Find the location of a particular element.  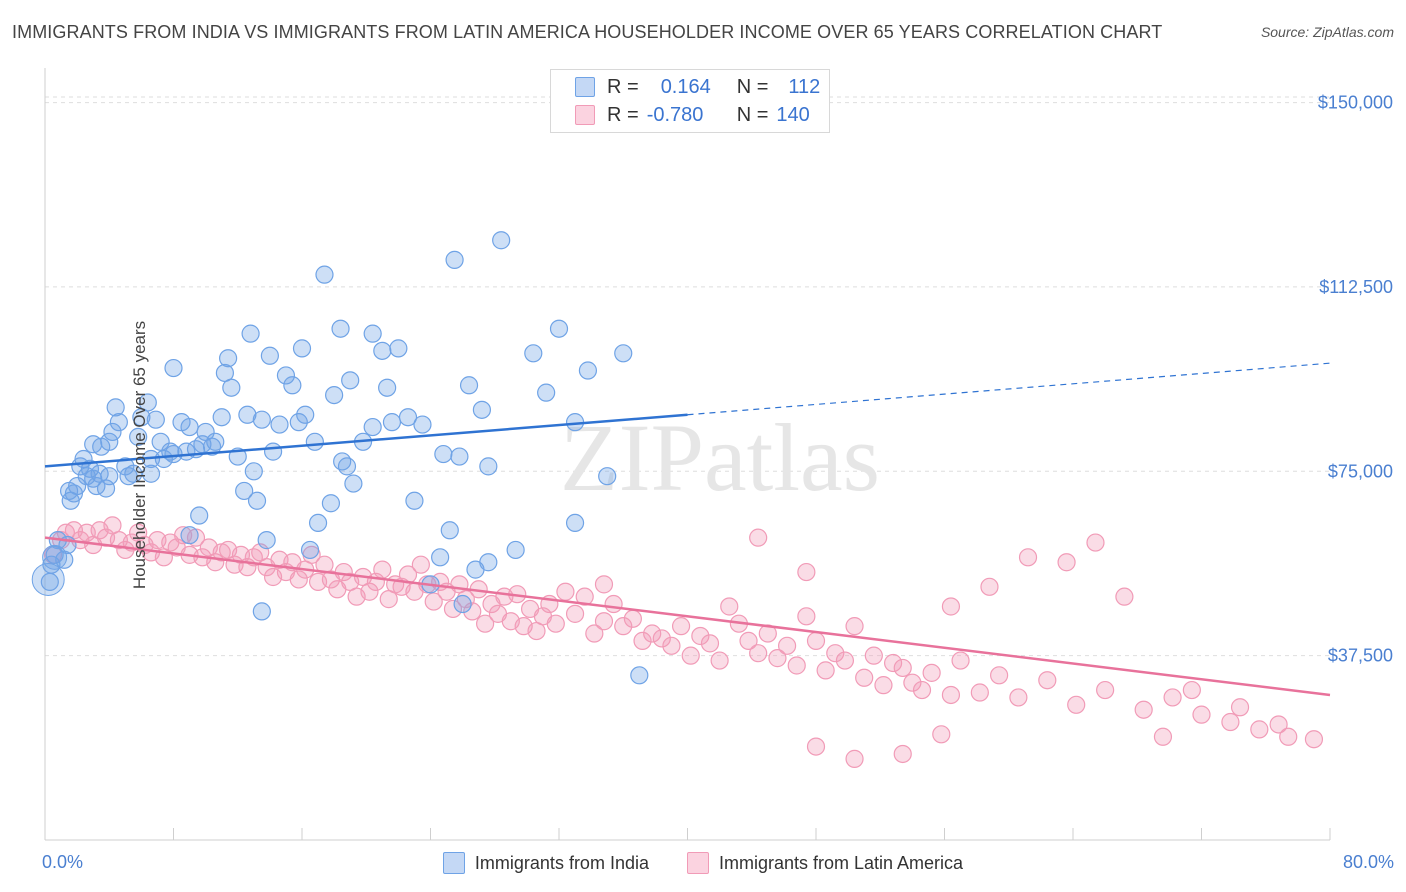

n-label: N = is located at coordinates (752, 114).